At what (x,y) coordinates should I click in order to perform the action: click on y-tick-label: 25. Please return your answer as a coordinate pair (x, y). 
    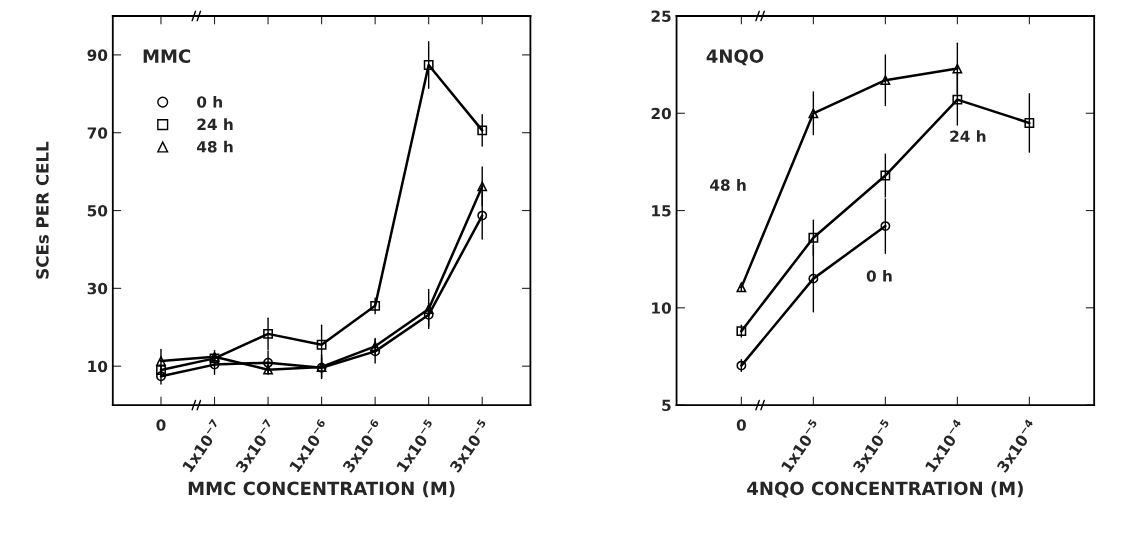
    Looking at the image, I should click on (661, 16).